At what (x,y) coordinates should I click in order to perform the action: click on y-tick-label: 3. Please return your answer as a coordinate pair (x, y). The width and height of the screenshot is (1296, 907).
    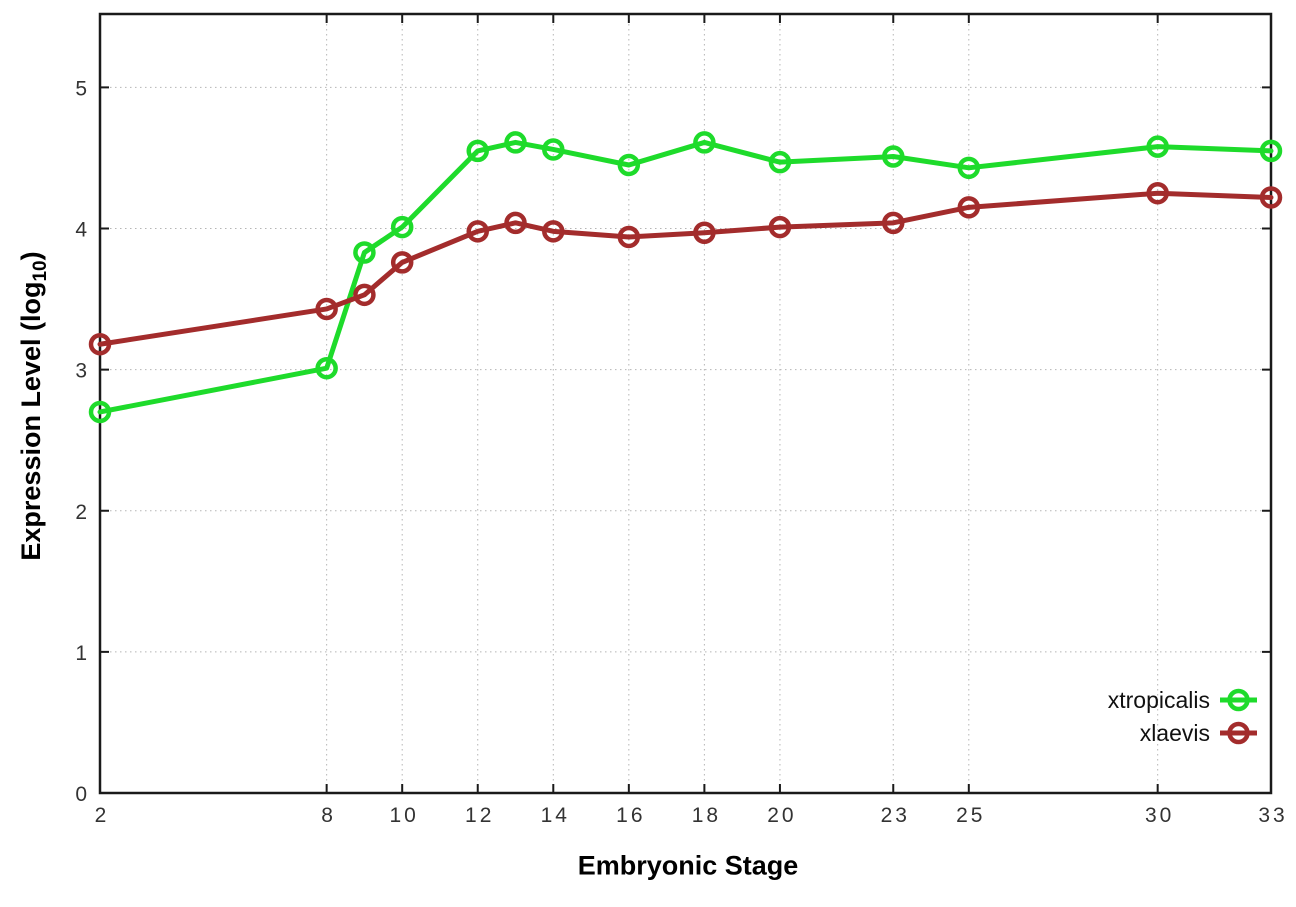
    Looking at the image, I should click on (82, 371).